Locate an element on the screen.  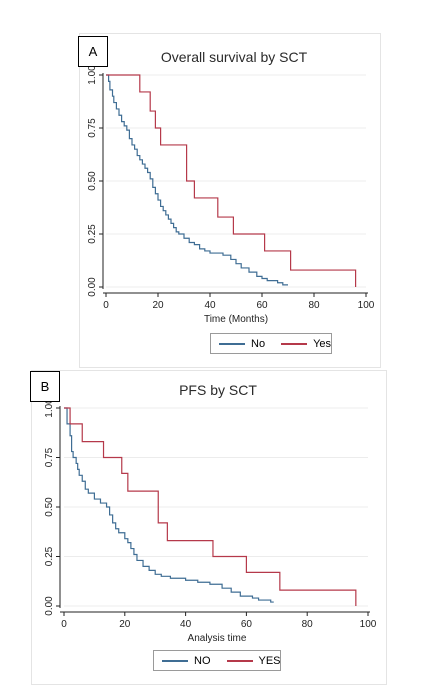
legend-item-b-0: NO is located at coordinates (186, 661).